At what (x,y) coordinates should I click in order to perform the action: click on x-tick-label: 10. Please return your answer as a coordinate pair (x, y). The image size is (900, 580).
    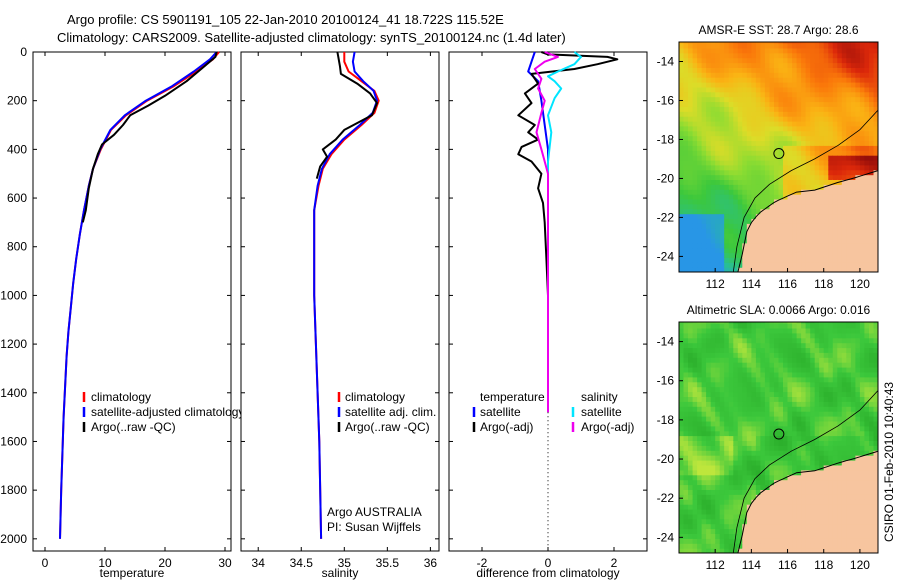
    Looking at the image, I should click on (105, 563).